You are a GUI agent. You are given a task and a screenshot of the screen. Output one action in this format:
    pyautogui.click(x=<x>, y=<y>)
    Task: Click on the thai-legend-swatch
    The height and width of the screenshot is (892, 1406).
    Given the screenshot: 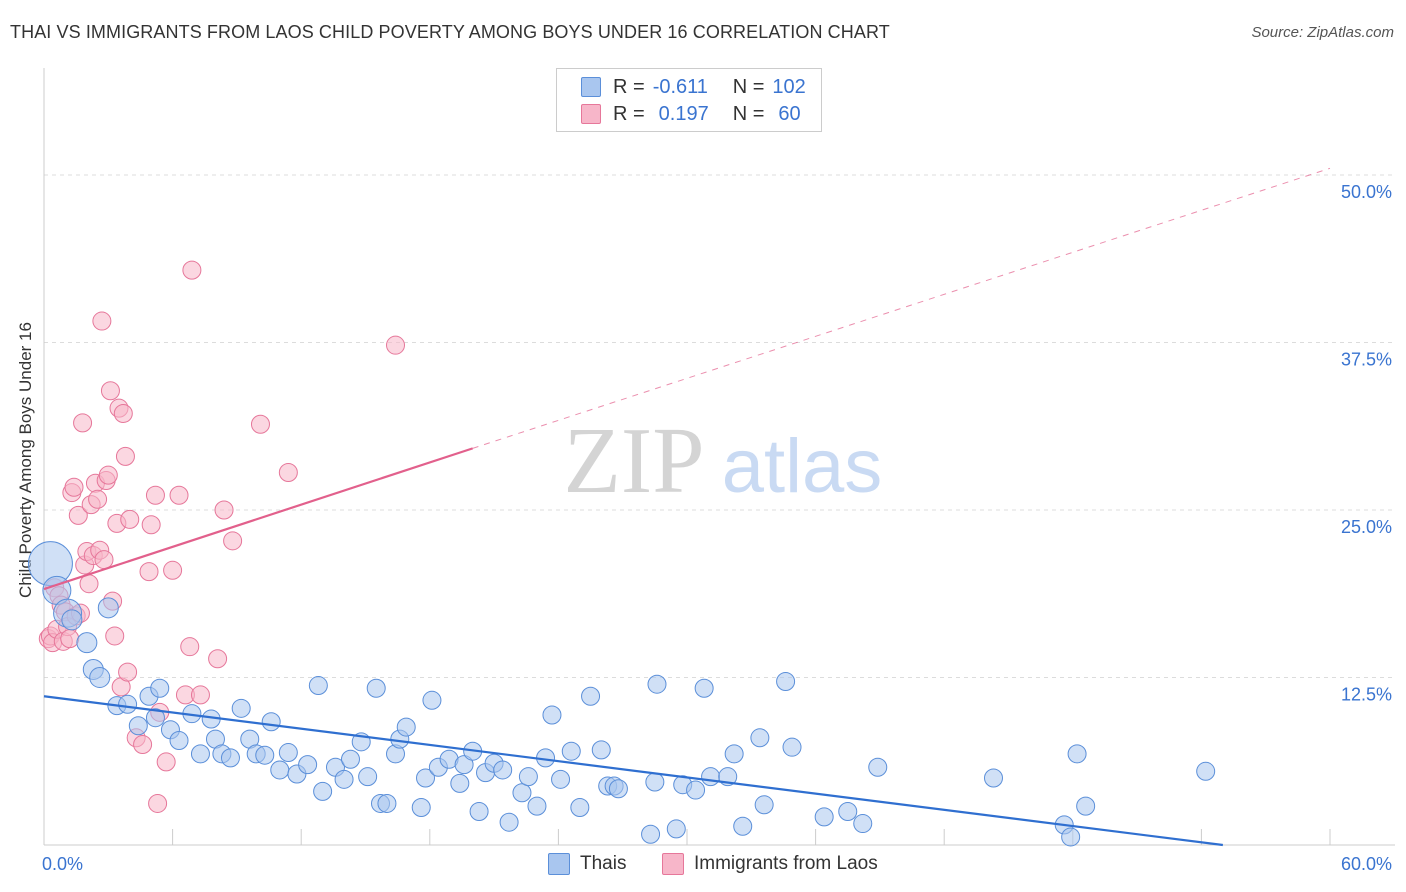 What is the action you would take?
    pyautogui.click(x=559, y=864)
    